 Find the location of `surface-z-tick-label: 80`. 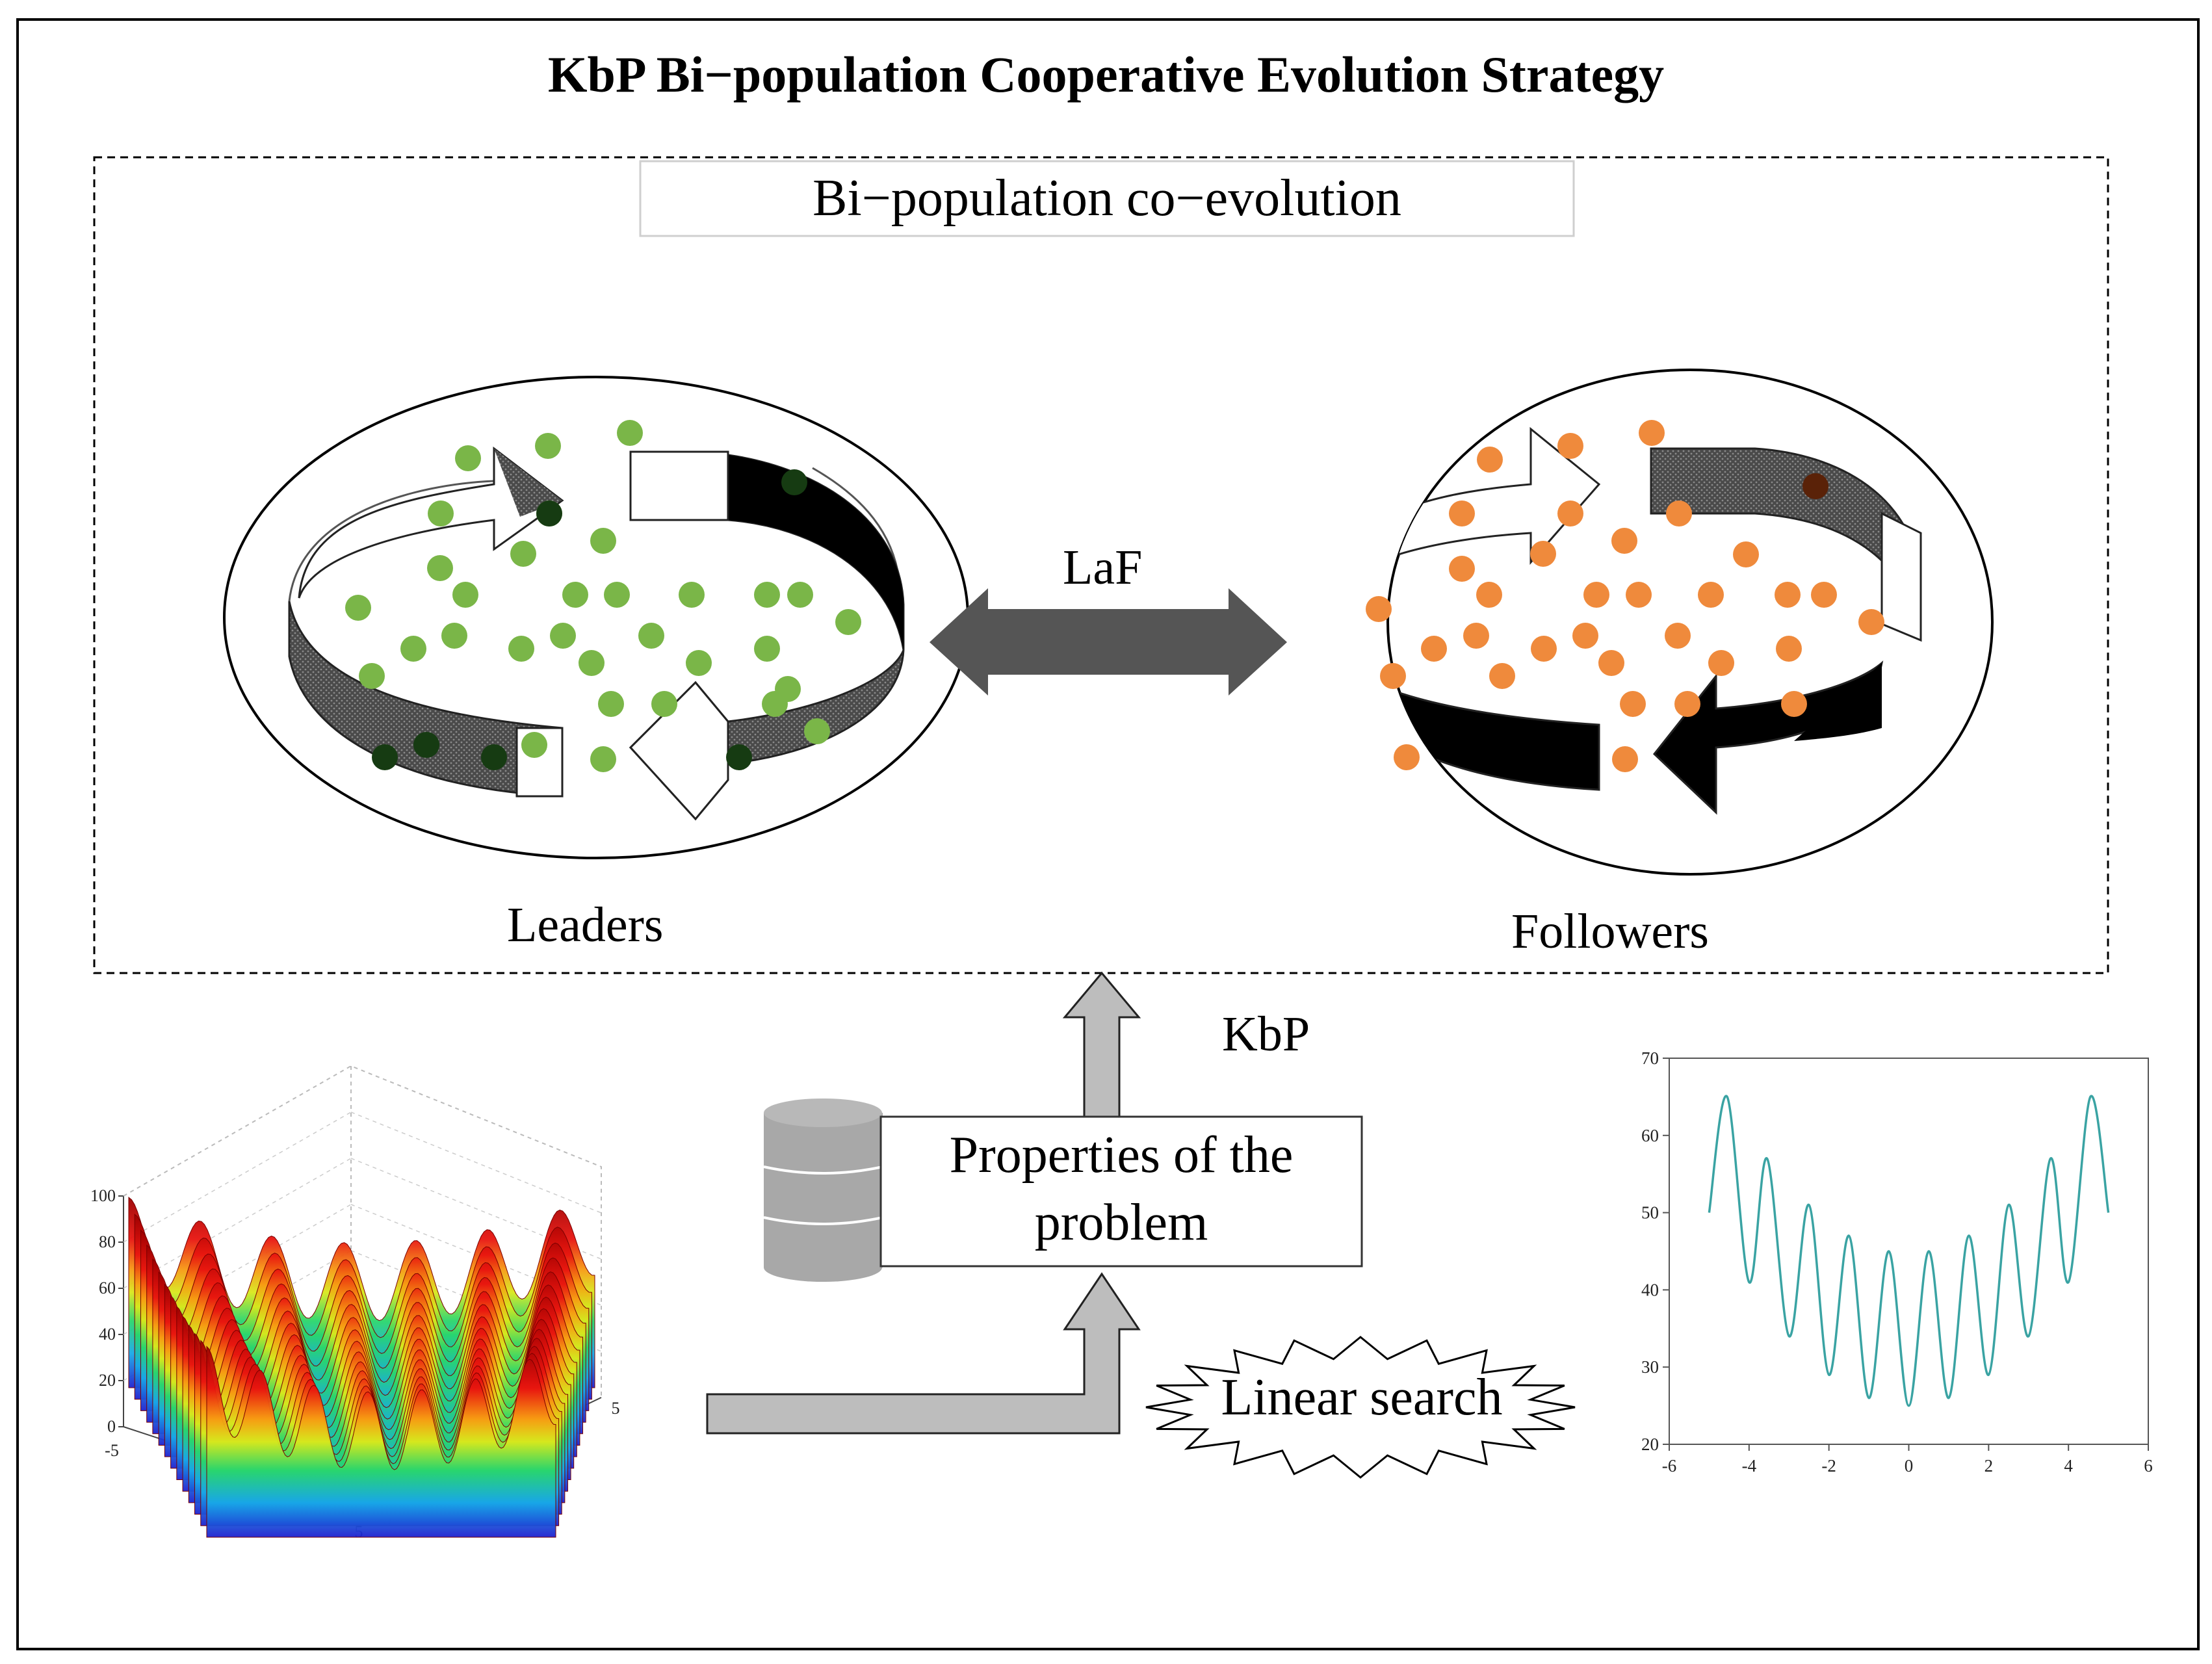

surface-z-tick-label: 80 is located at coordinates (108, 1241).